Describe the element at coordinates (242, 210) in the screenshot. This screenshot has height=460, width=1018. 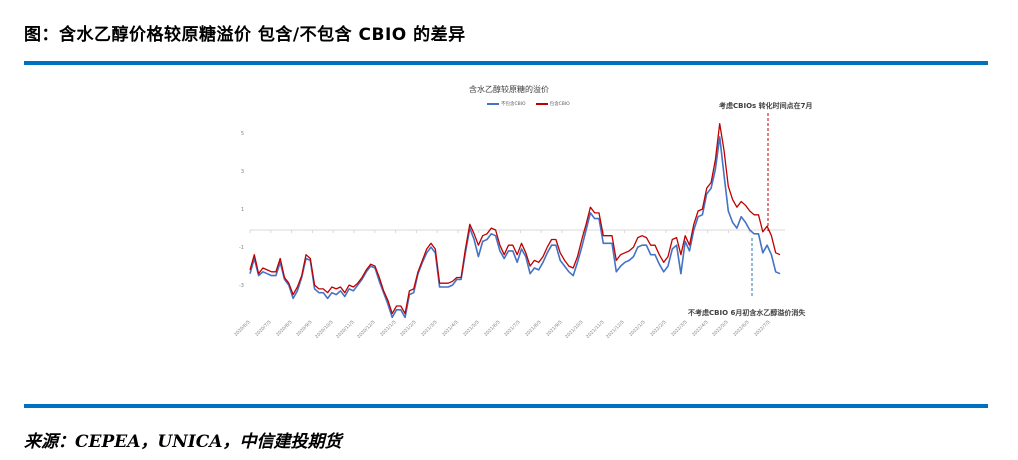
I see `y-tick-label: 1` at that location.